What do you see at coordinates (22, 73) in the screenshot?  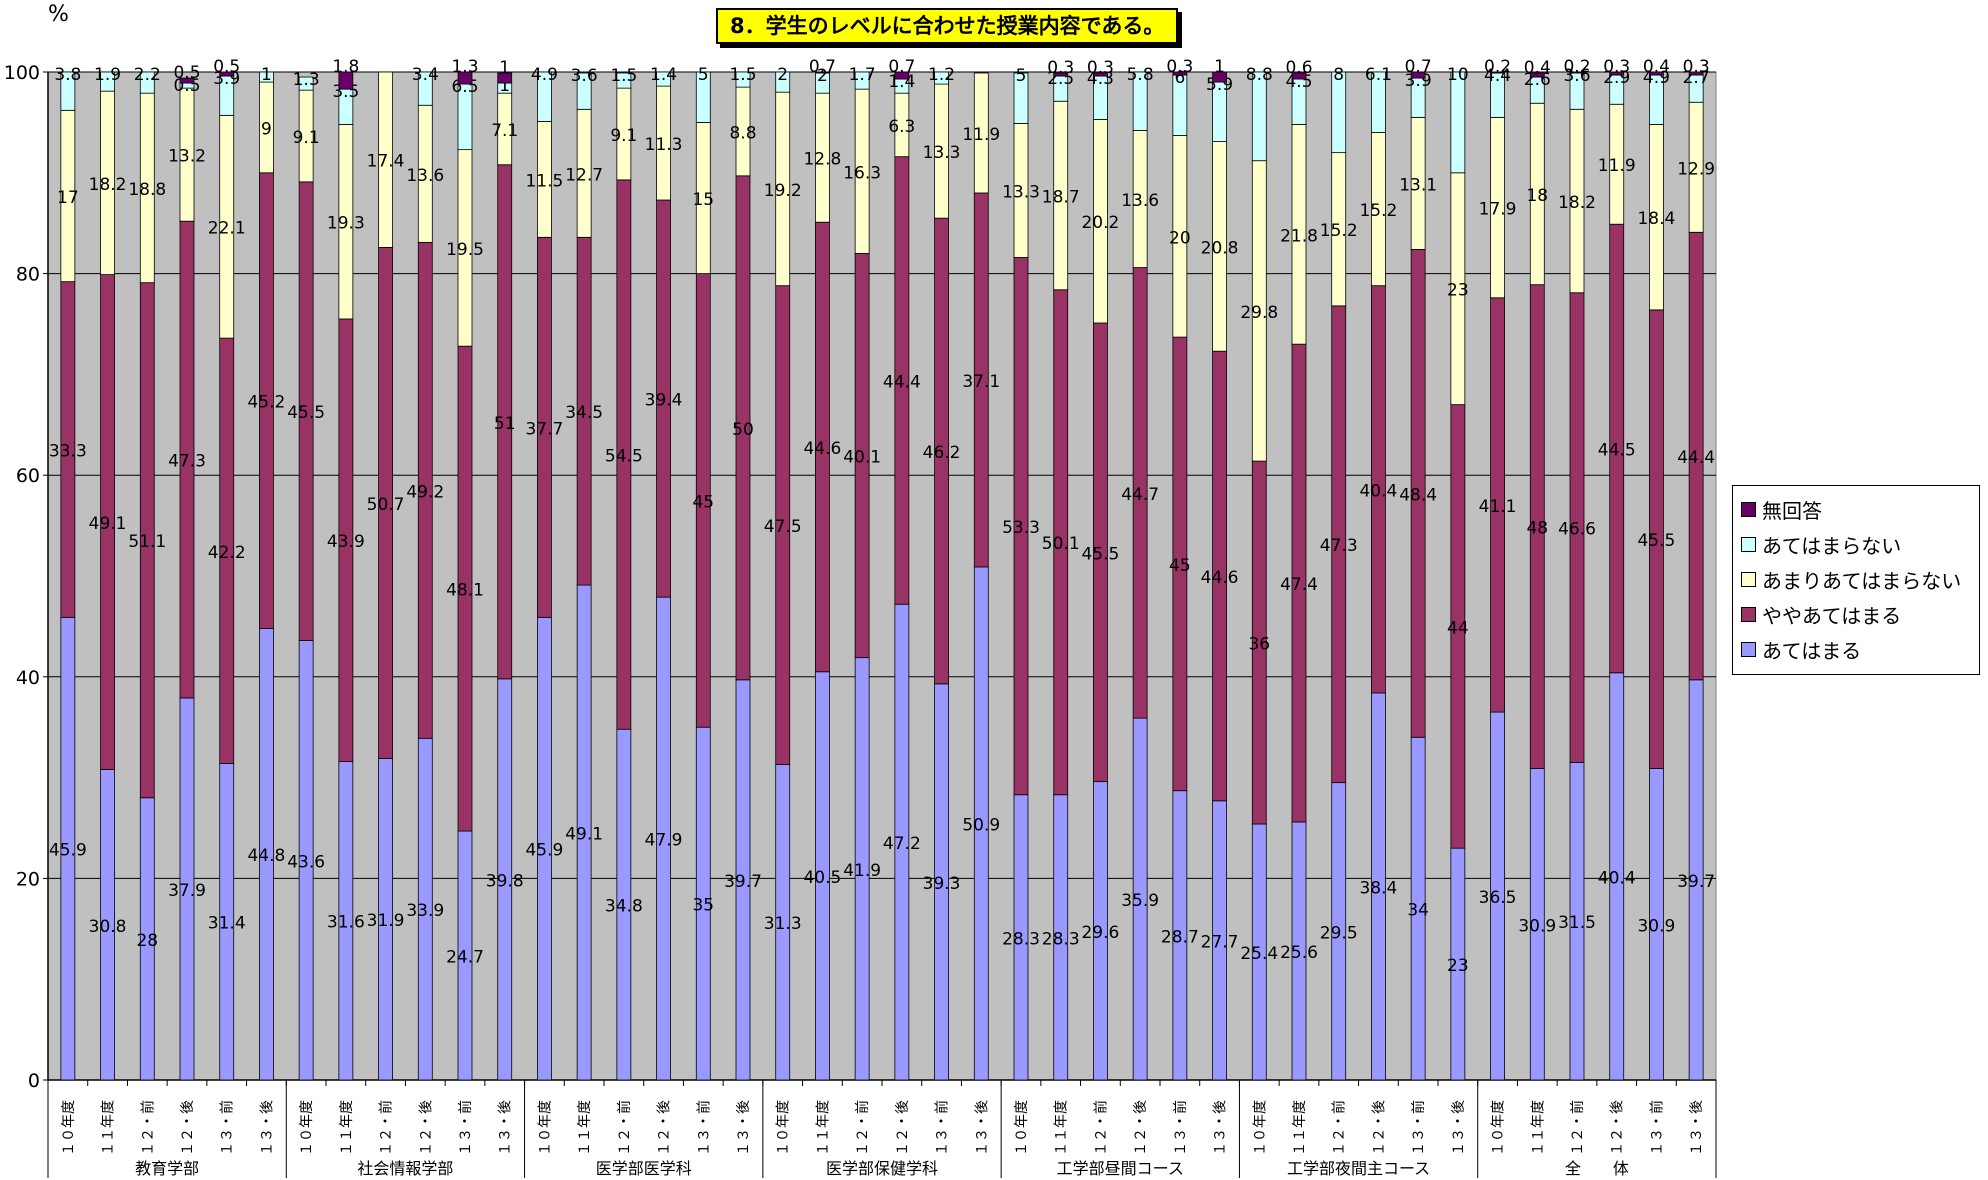 I see `y-tick-label: 100` at bounding box center [22, 73].